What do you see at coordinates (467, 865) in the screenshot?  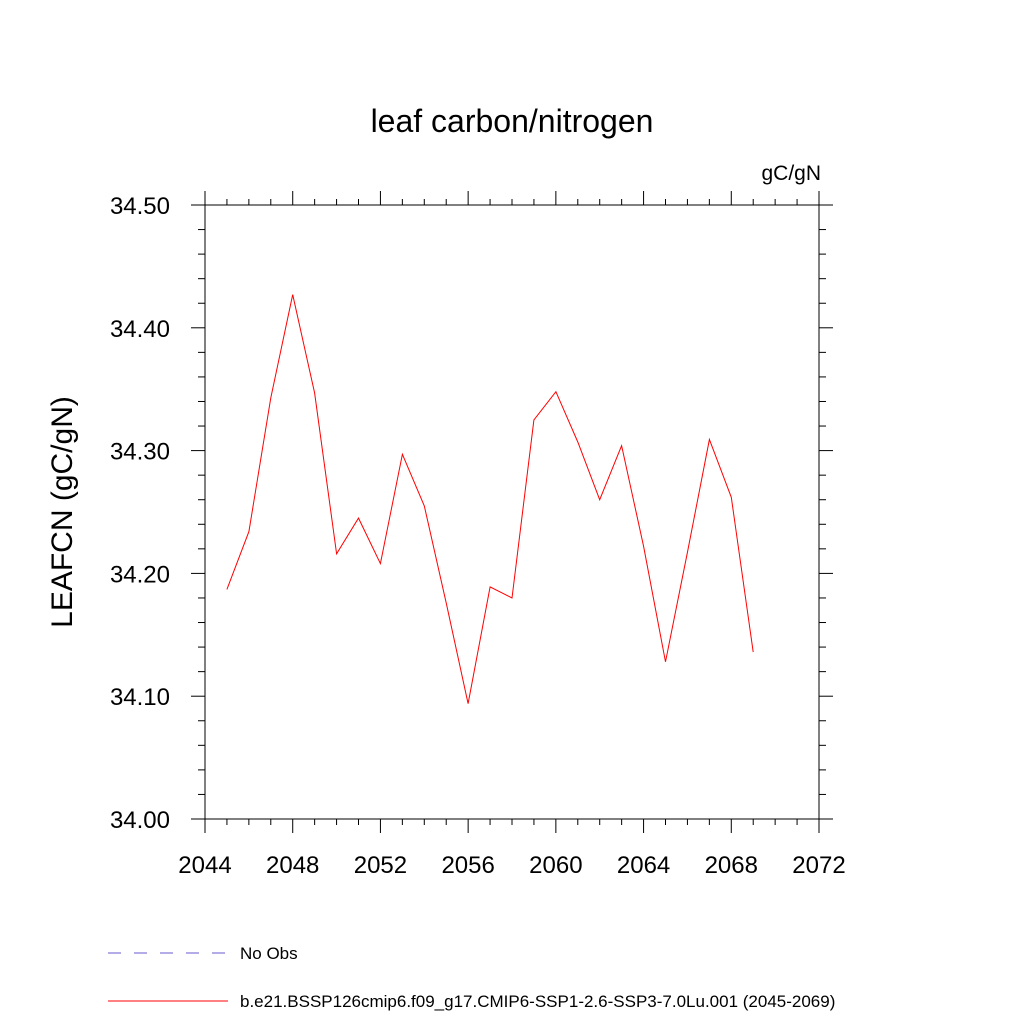 I see `x-tick-label: 2056` at bounding box center [467, 865].